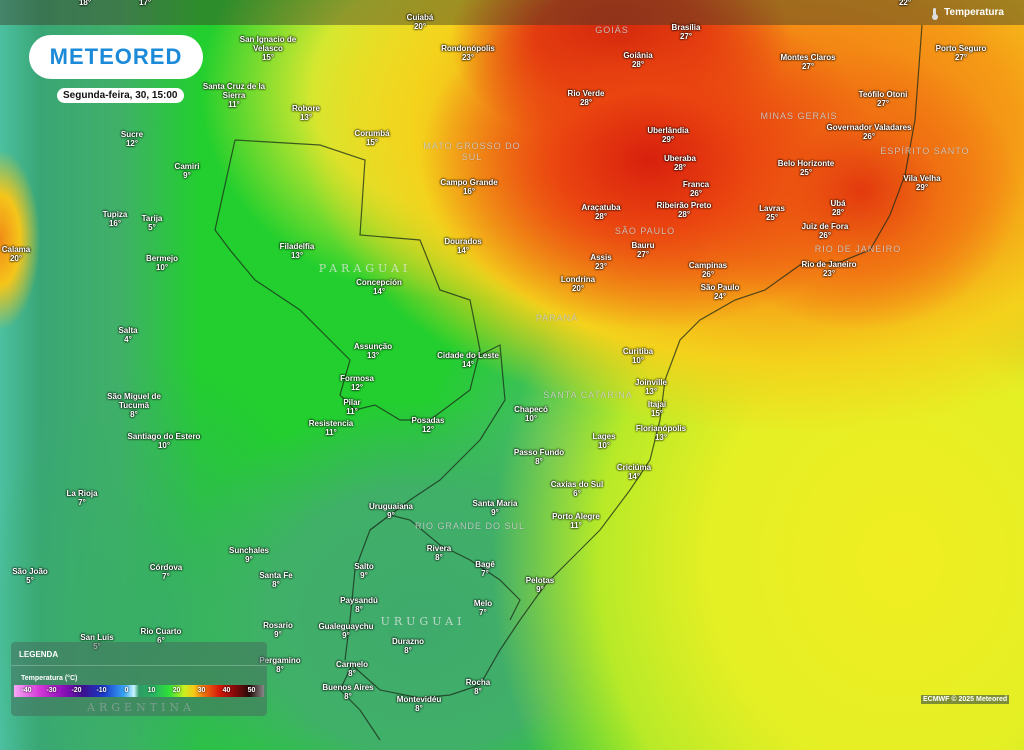  Describe the element at coordinates (462, 246) in the screenshot. I see `city-label: Dourados 14°` at that location.